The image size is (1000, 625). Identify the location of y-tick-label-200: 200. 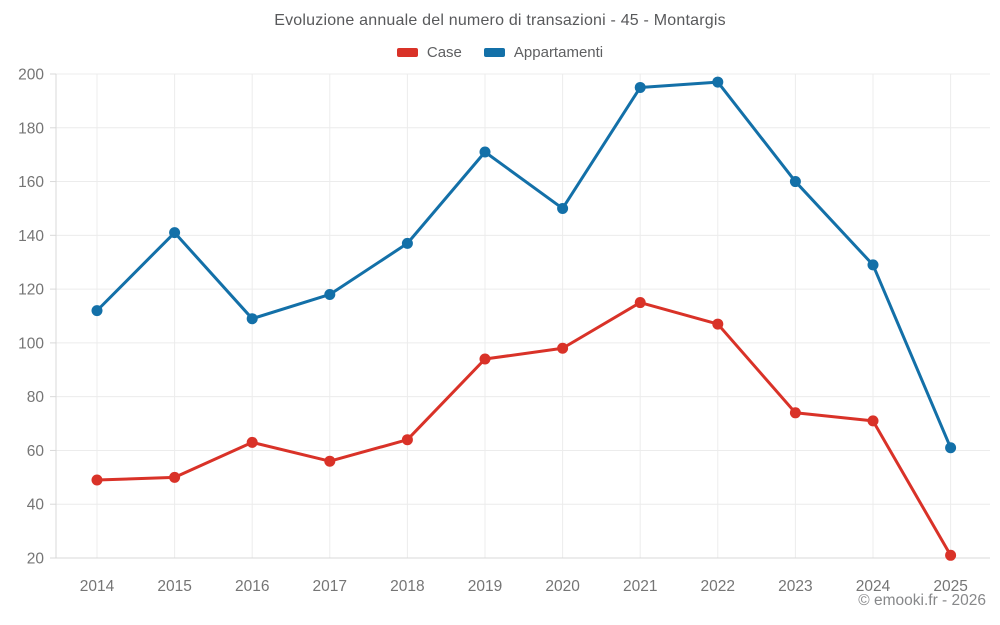
(31, 75).